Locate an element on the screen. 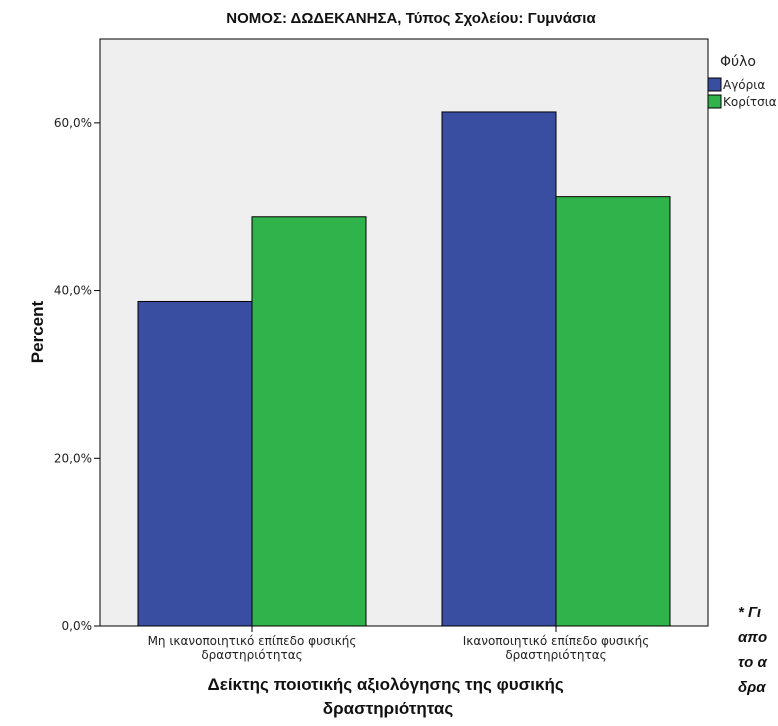 This screenshot has height=726, width=778. footnote-line-1: * Γι is located at coordinates (749, 612).